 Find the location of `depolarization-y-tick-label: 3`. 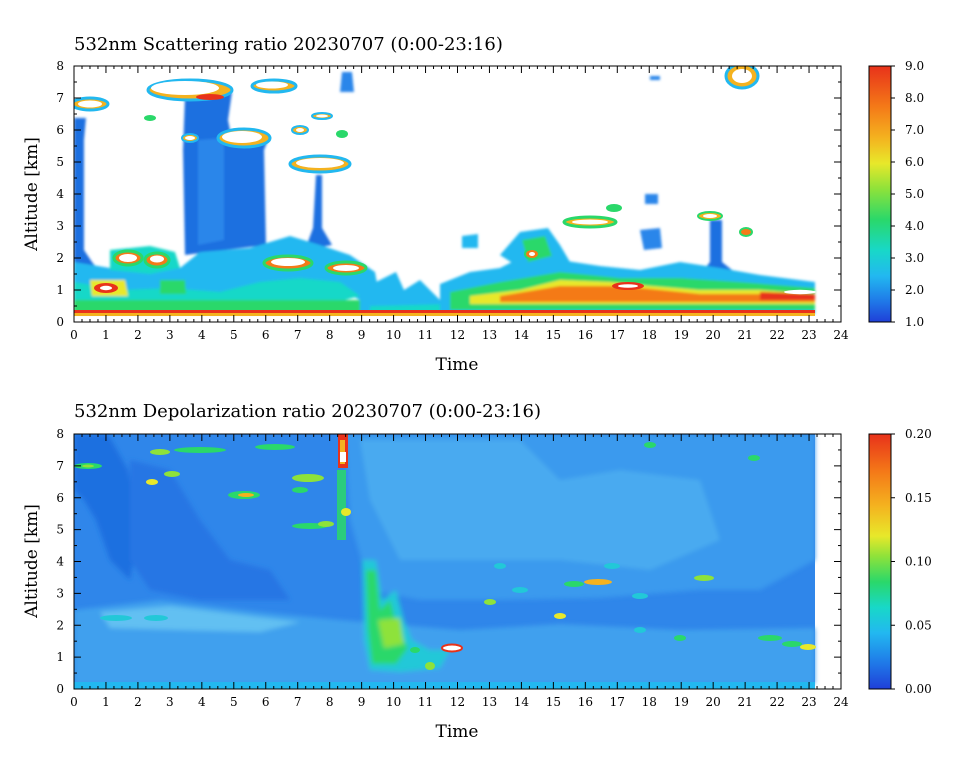

depolarization-y-tick-label: 3 is located at coordinates (60, 593).